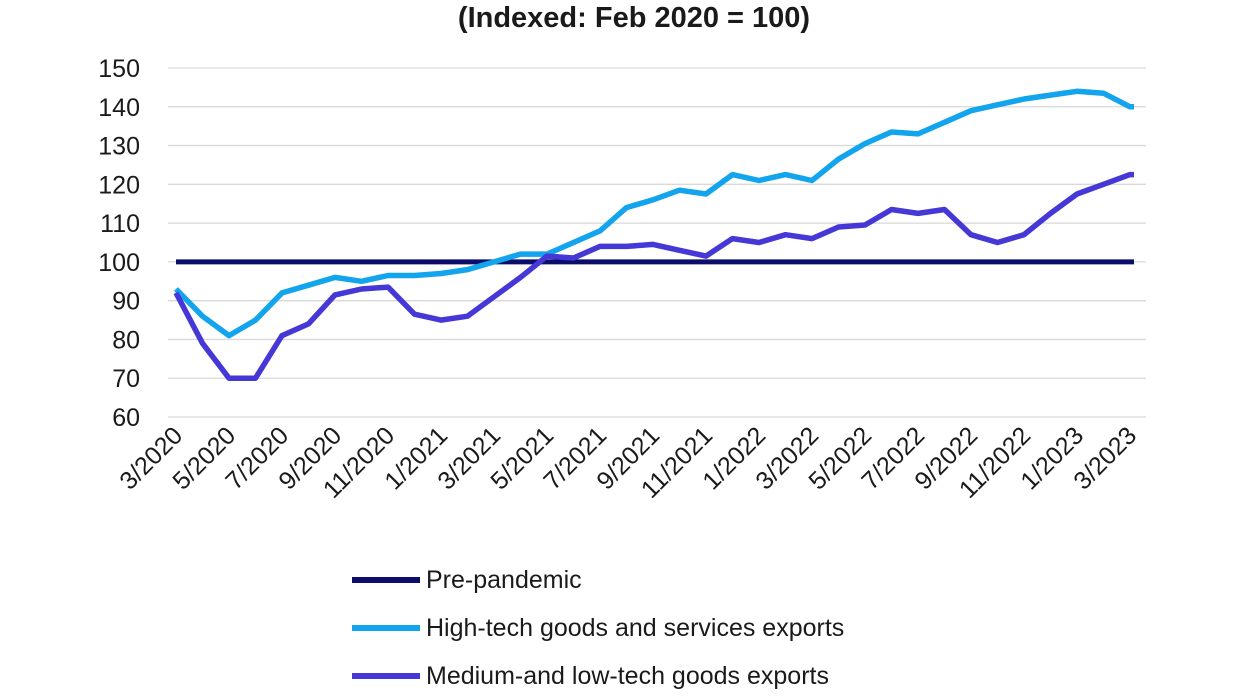 The height and width of the screenshot is (700, 1248). What do you see at coordinates (126, 340) in the screenshot?
I see `y-tick-label-80: 80` at bounding box center [126, 340].